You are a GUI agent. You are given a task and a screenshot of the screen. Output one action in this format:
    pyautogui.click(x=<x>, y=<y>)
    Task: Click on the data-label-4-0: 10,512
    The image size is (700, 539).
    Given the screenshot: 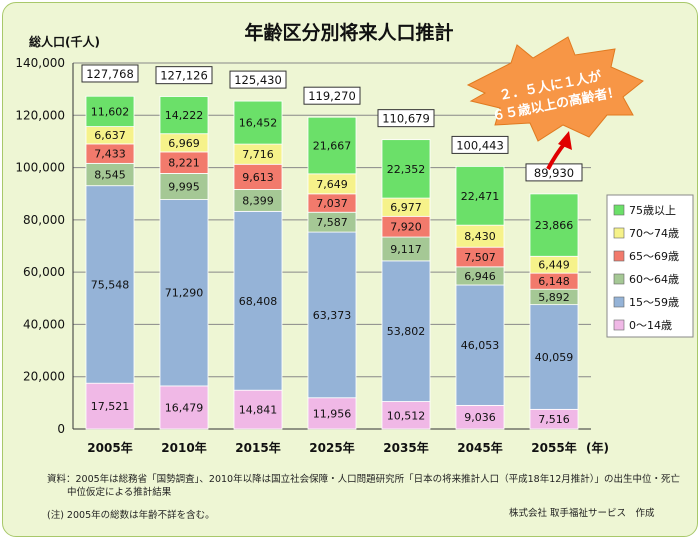 What is the action you would take?
    pyautogui.click(x=406, y=415)
    